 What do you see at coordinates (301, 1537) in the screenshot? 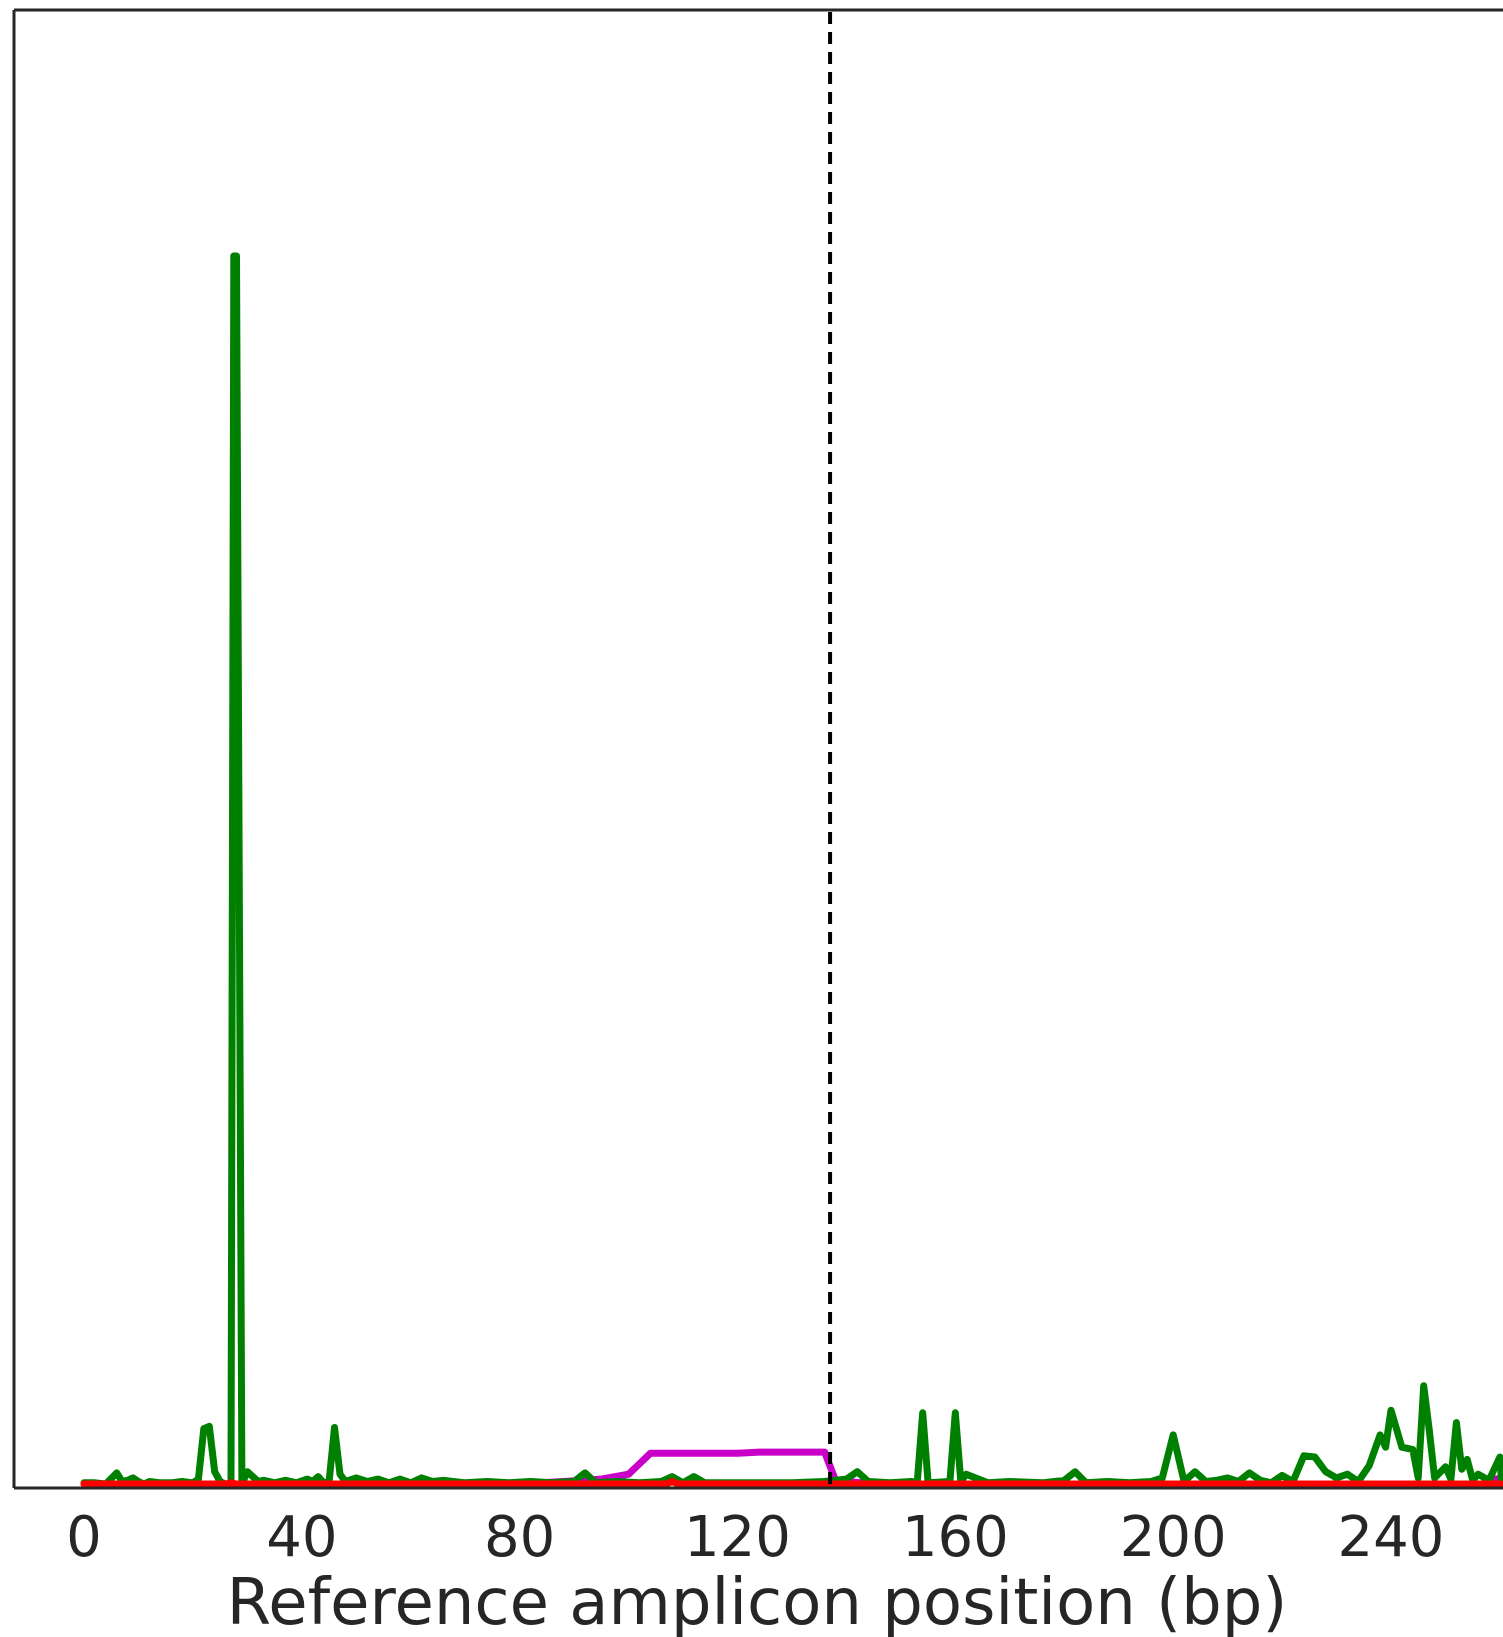
I see `x-tick-label: 40` at bounding box center [301, 1537].